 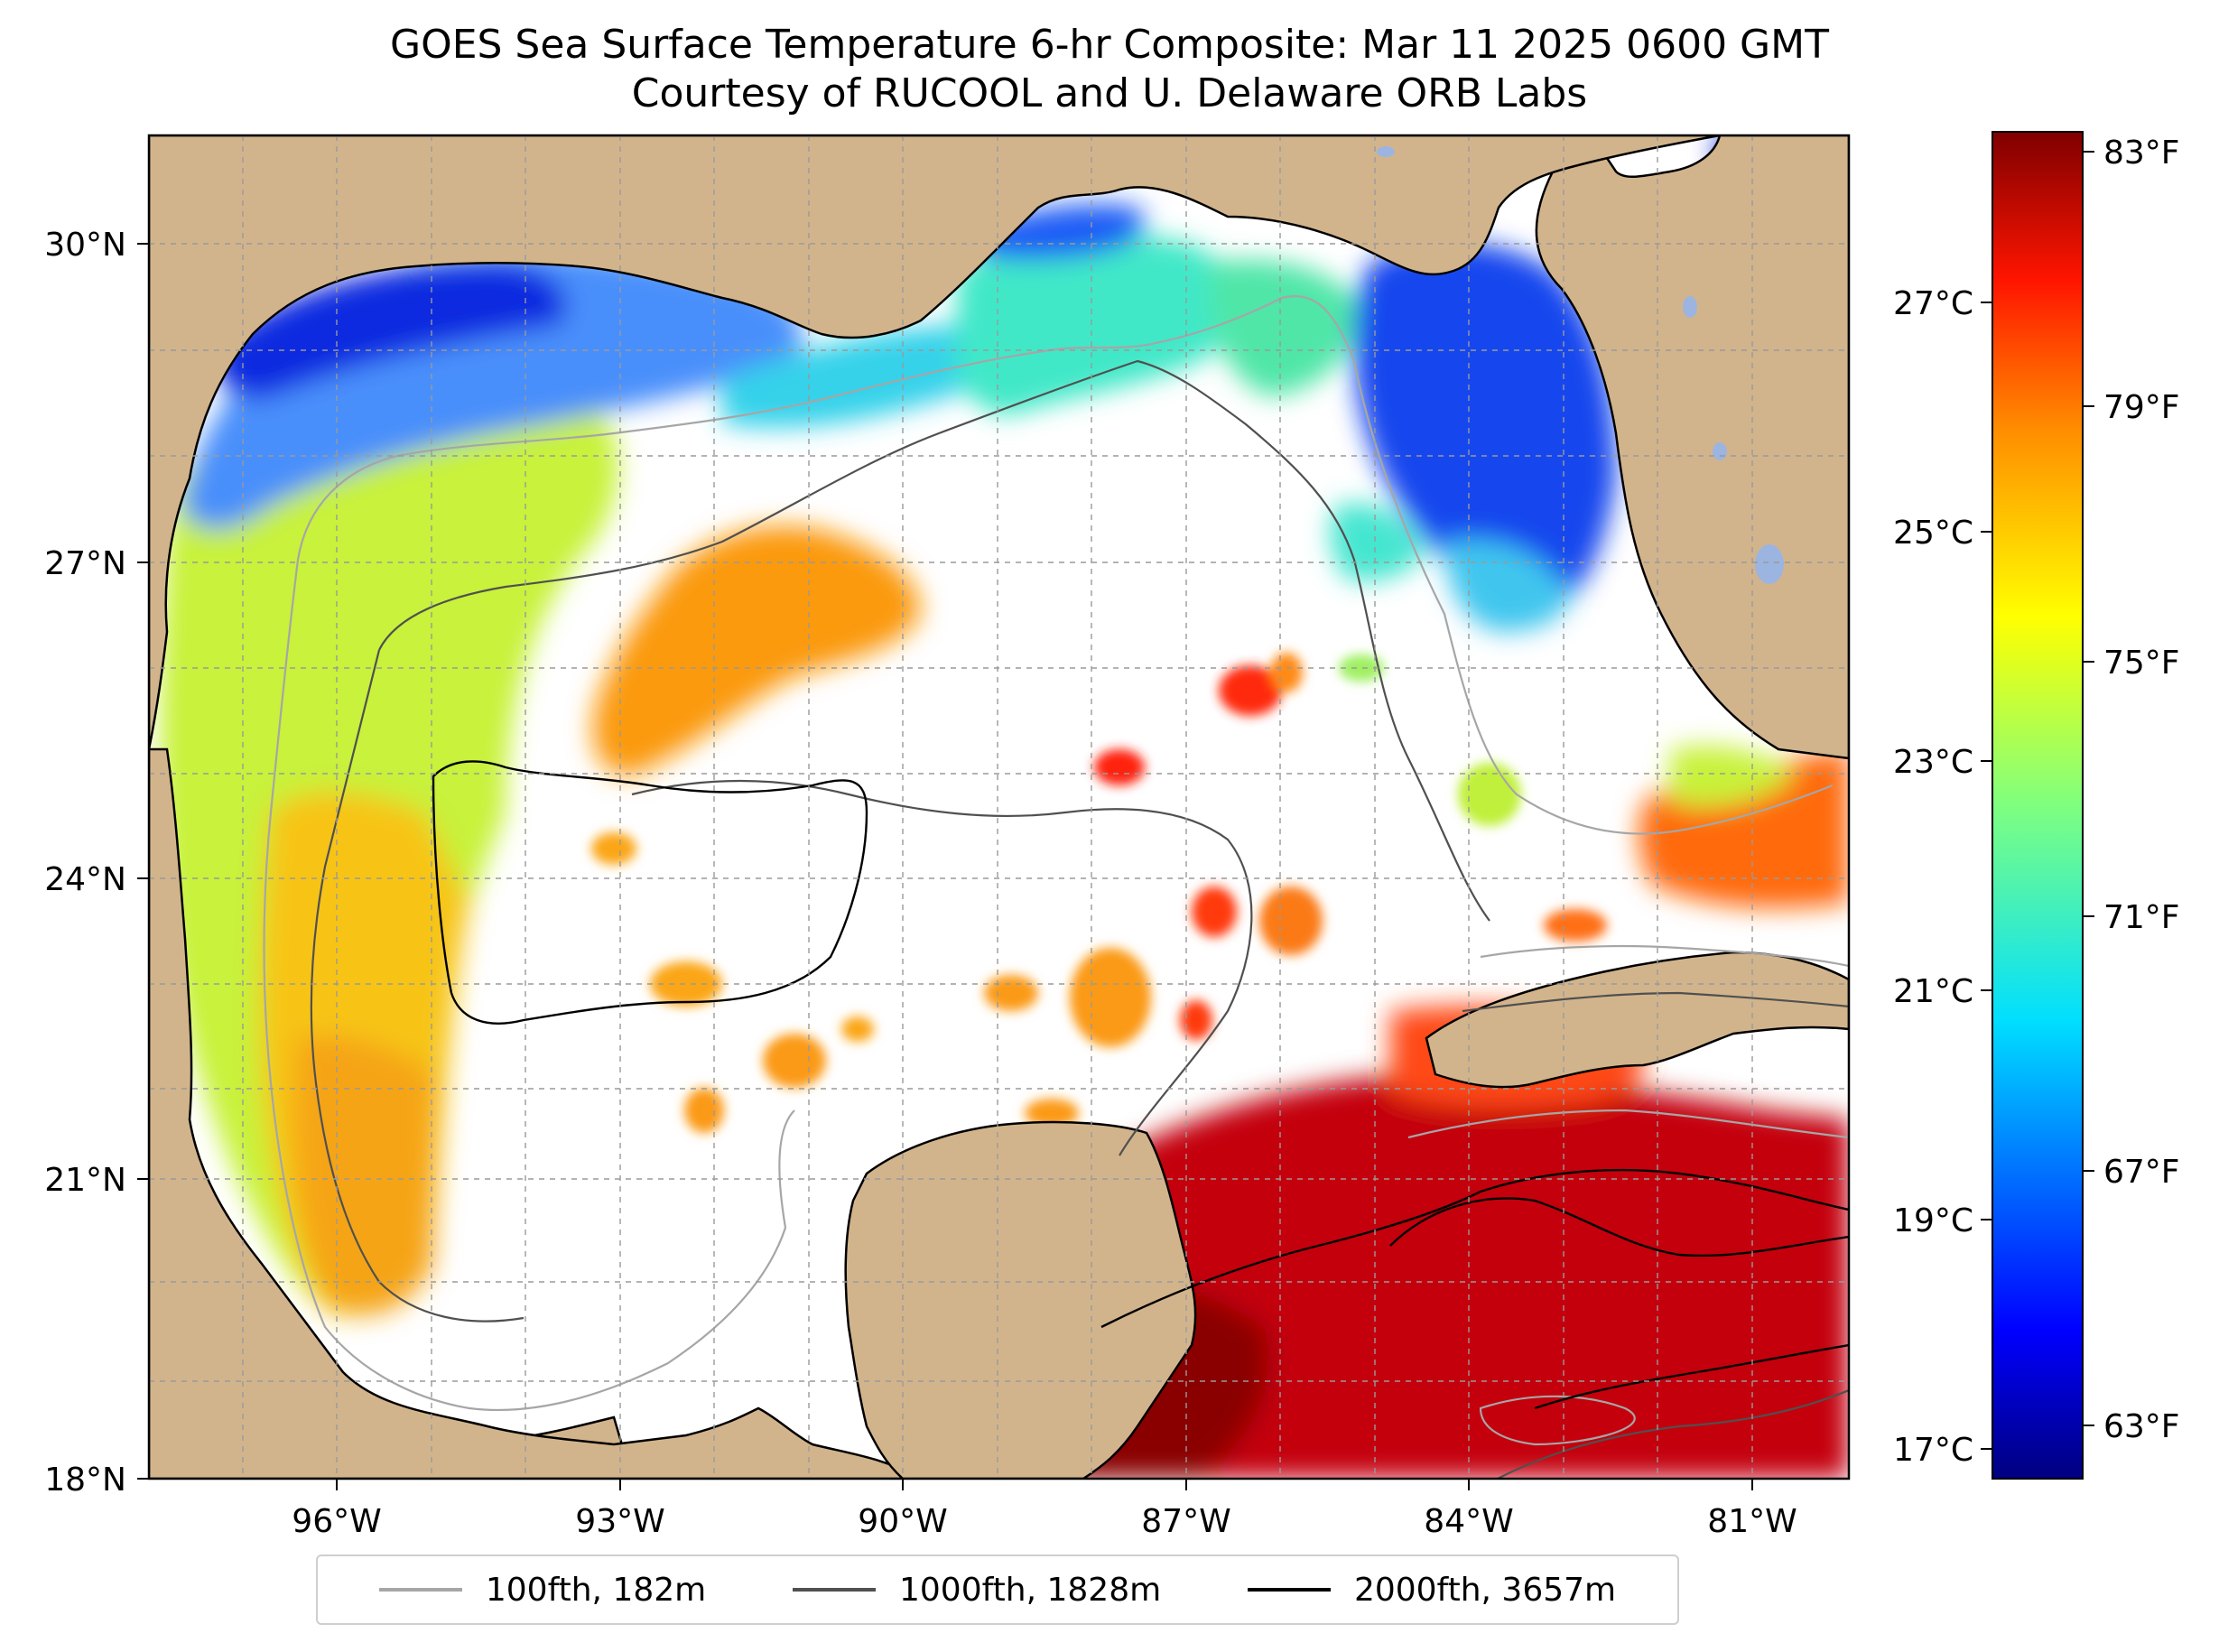 What do you see at coordinates (1044, 1484) in the screenshot?
I see `lon-axis` at bounding box center [1044, 1484].